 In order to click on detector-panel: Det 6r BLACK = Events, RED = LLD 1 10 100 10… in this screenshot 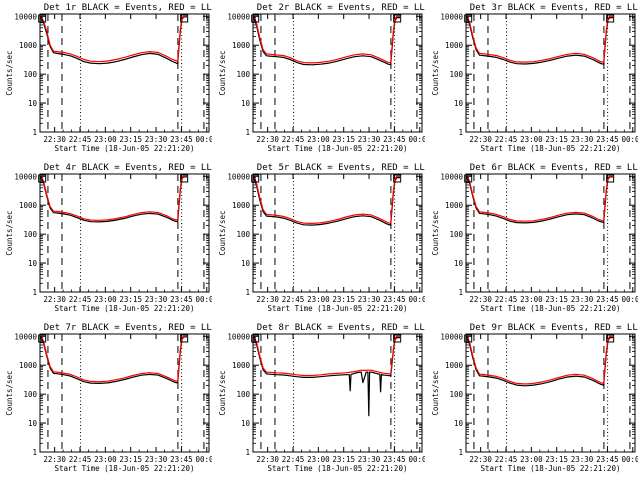, I will do `click(534, 238)`.